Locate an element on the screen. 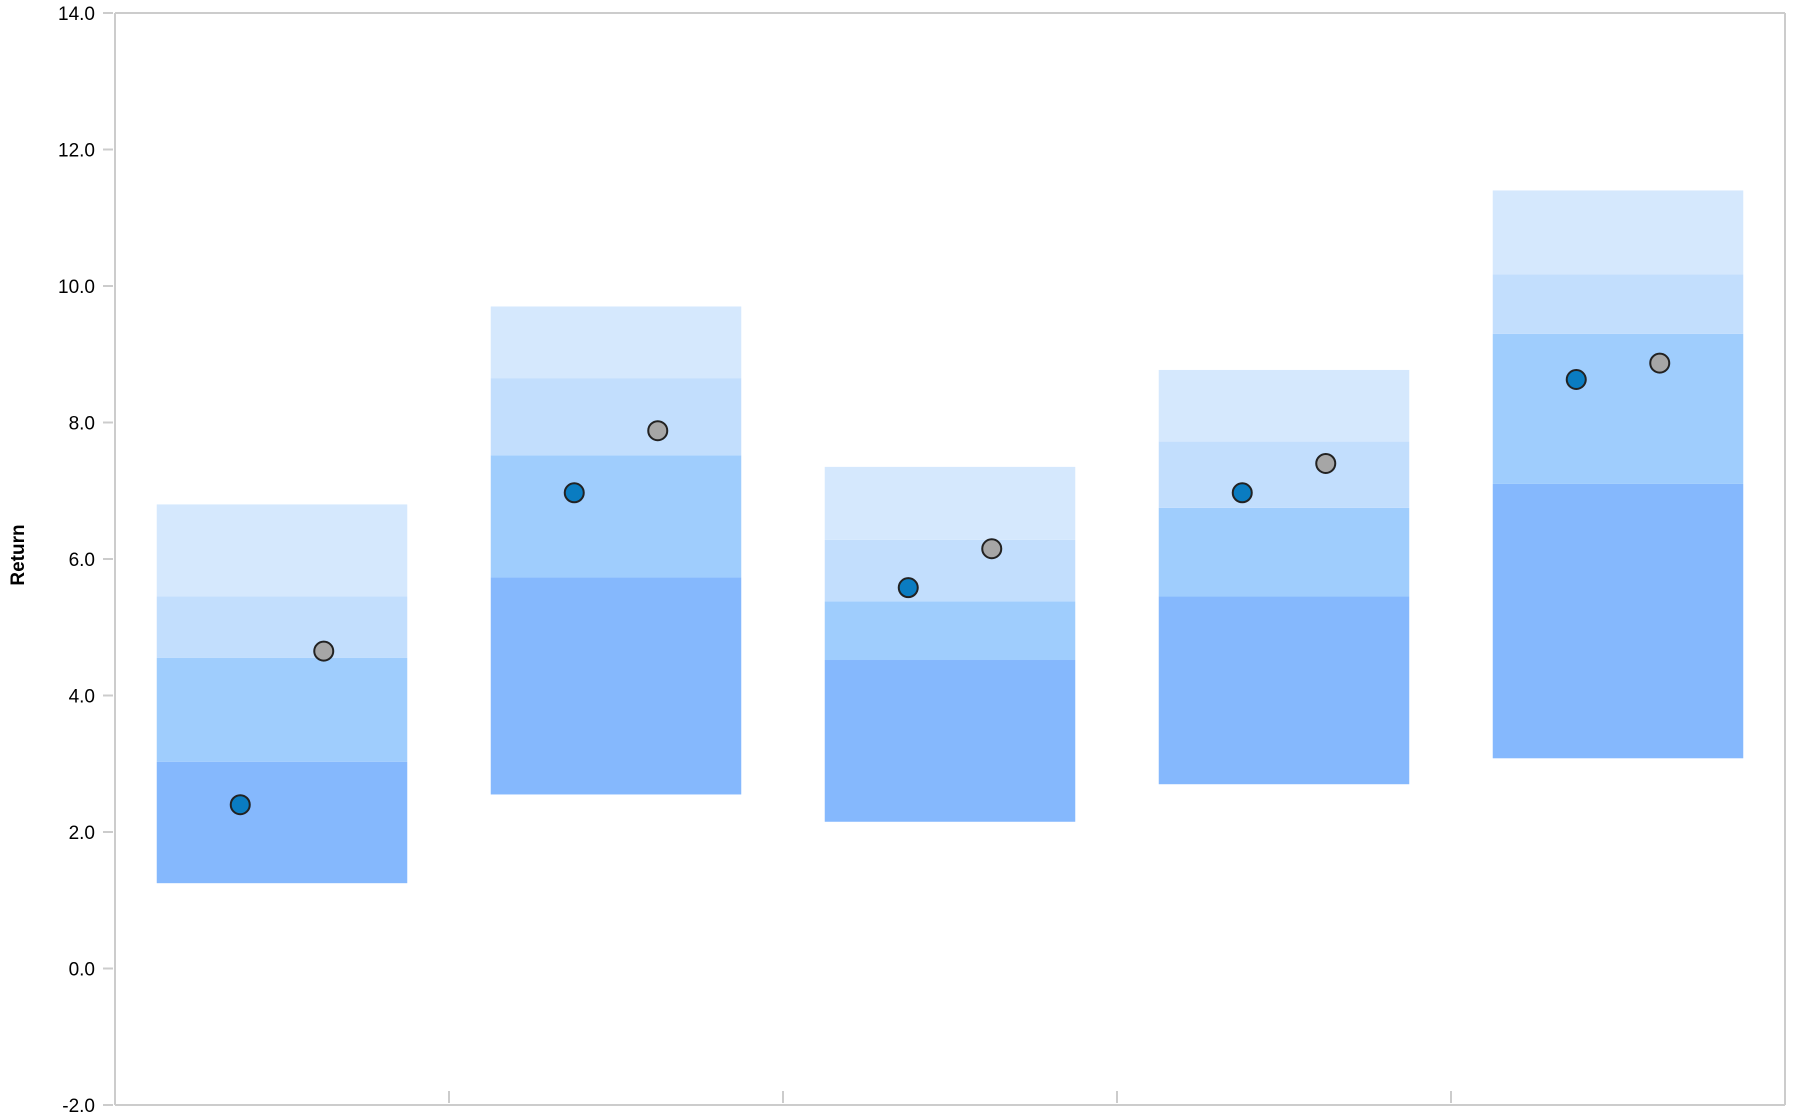 The width and height of the screenshot is (1802, 1117). y-tick-label: 10.0 is located at coordinates (76, 287).